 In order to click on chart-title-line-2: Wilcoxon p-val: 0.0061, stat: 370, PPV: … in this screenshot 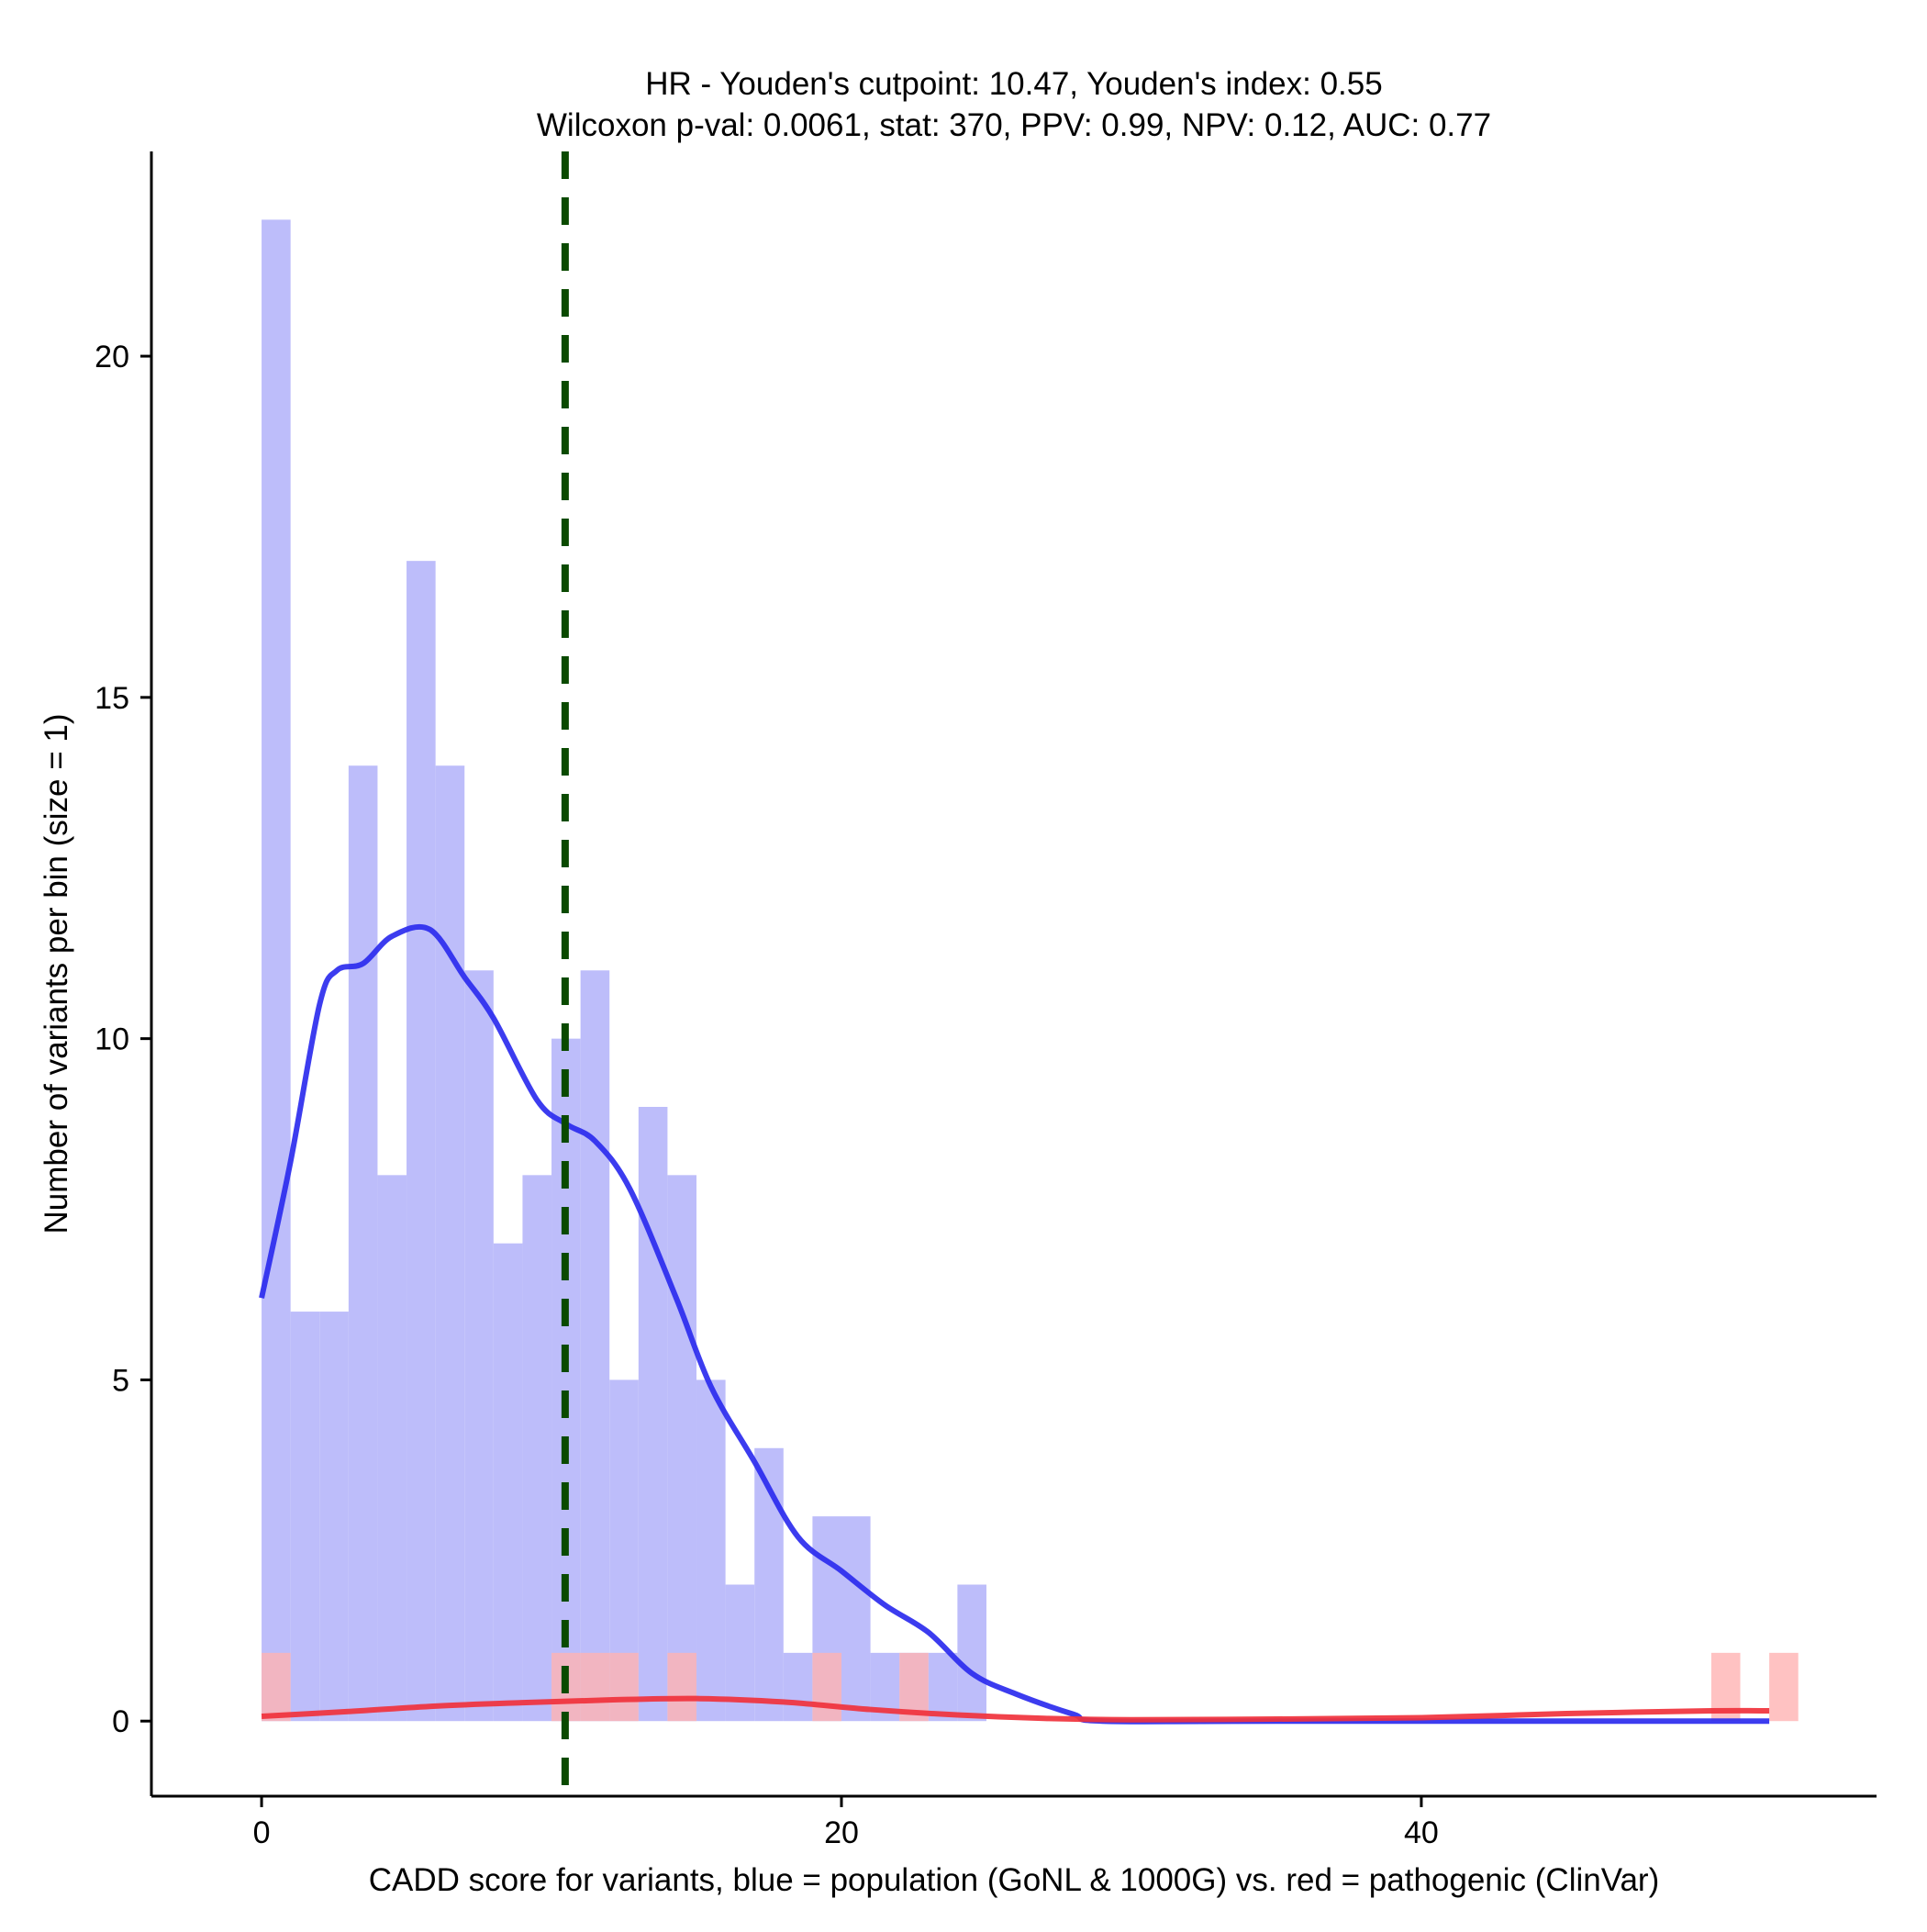, I will do `click(1014, 125)`.